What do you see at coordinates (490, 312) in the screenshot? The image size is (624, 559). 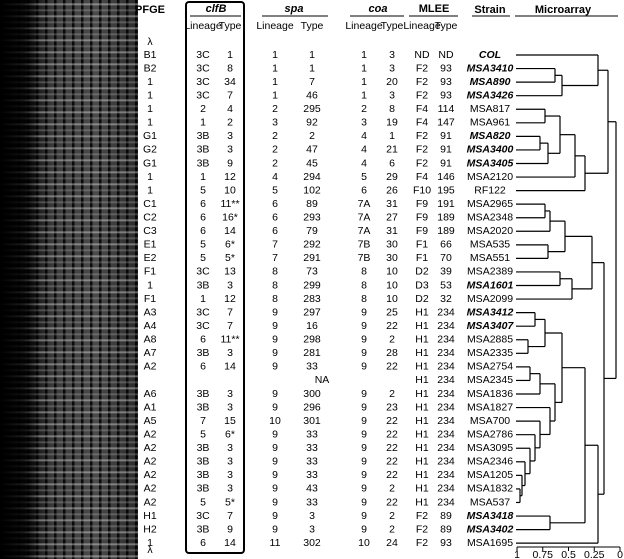 I see `strain-cell: MSA3412` at bounding box center [490, 312].